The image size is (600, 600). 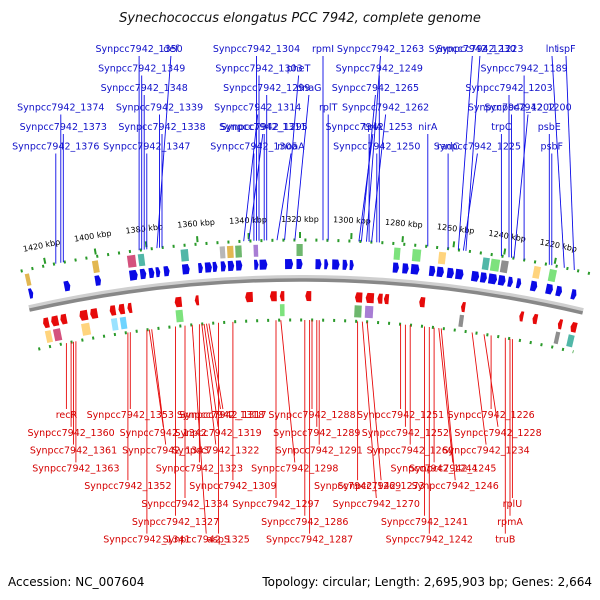 I want to click on forward-gene-label: psbE, so click(x=549, y=127).